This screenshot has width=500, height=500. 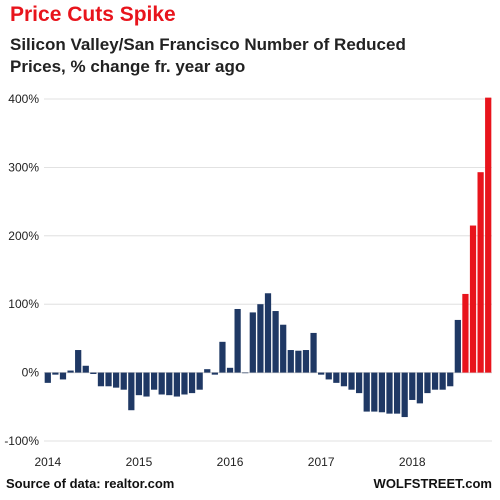 I want to click on brand-mark: WOLFSTREET.com, so click(x=432, y=483).